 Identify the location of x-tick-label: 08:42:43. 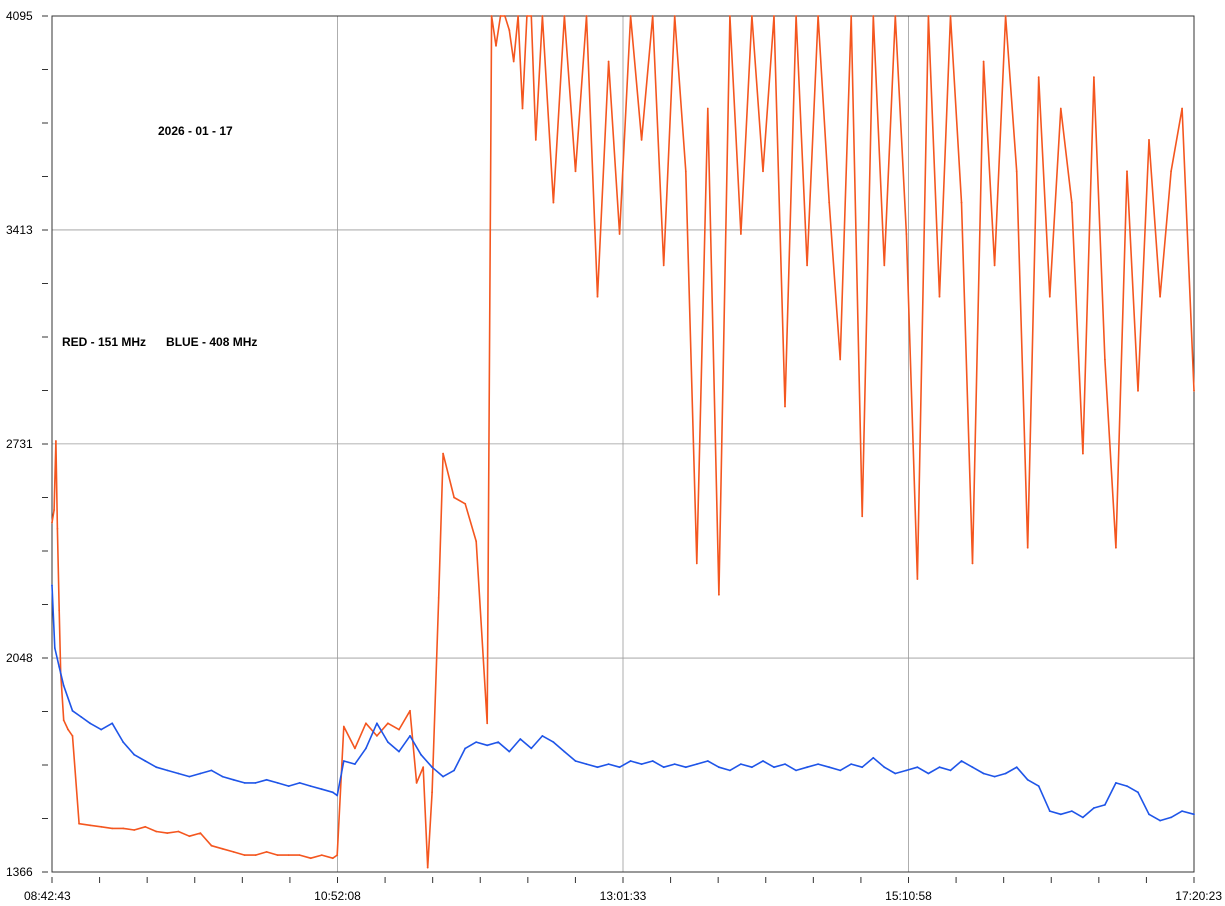
(47, 896).